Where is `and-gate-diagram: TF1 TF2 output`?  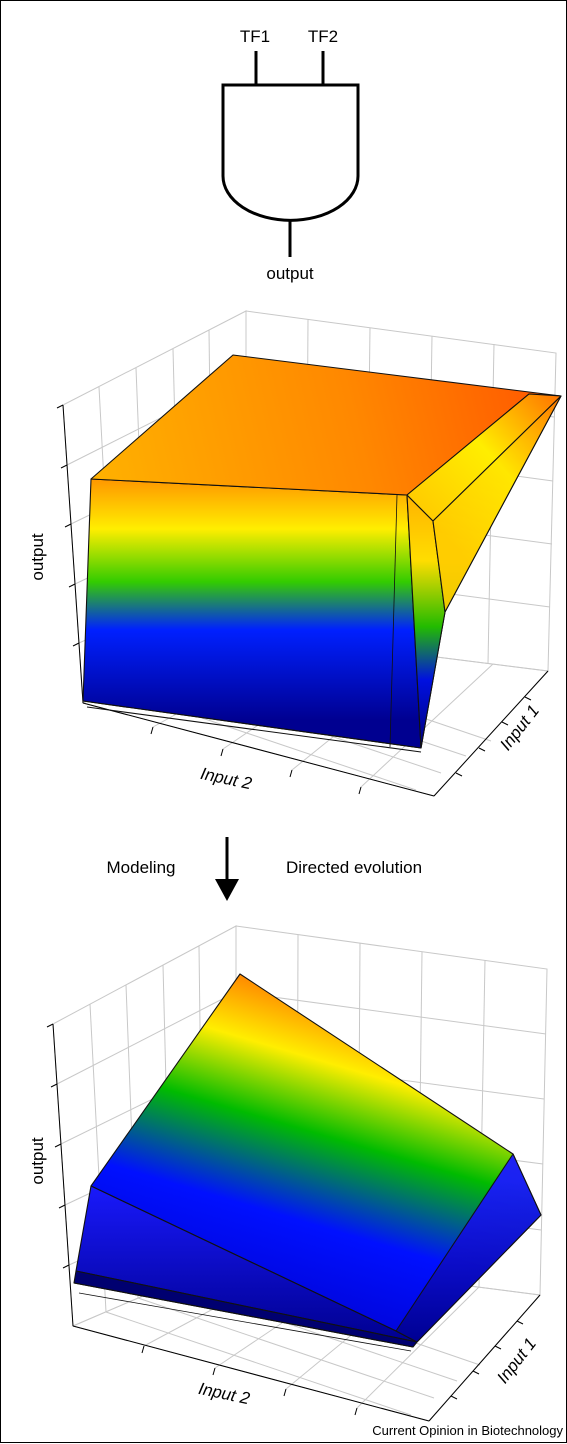
and-gate-diagram: TF1 TF2 output is located at coordinates (290, 155).